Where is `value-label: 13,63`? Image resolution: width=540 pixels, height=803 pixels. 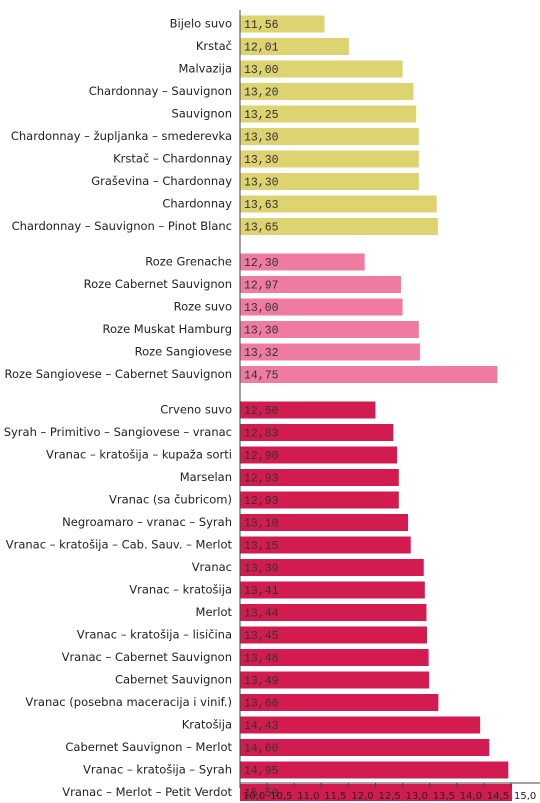 value-label: 13,63 is located at coordinates (261, 205).